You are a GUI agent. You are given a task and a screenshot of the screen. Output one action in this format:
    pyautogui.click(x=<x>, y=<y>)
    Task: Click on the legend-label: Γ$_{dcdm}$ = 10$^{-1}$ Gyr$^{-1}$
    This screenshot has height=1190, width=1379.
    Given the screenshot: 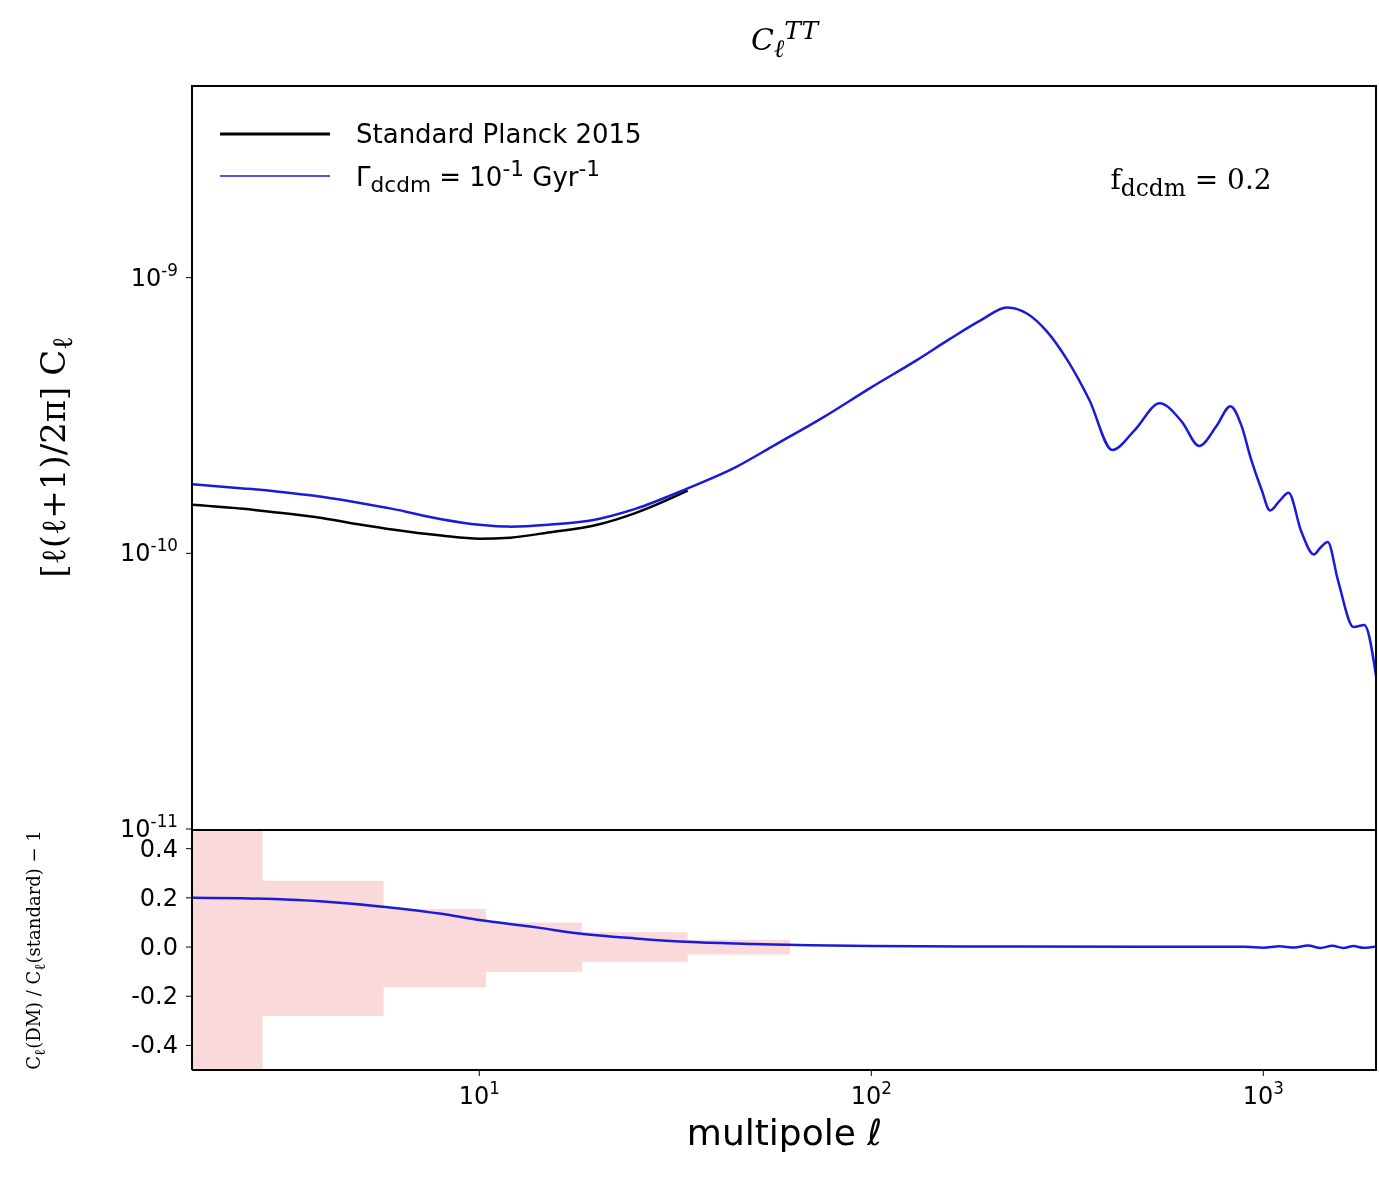 What is the action you would take?
    pyautogui.click(x=478, y=176)
    